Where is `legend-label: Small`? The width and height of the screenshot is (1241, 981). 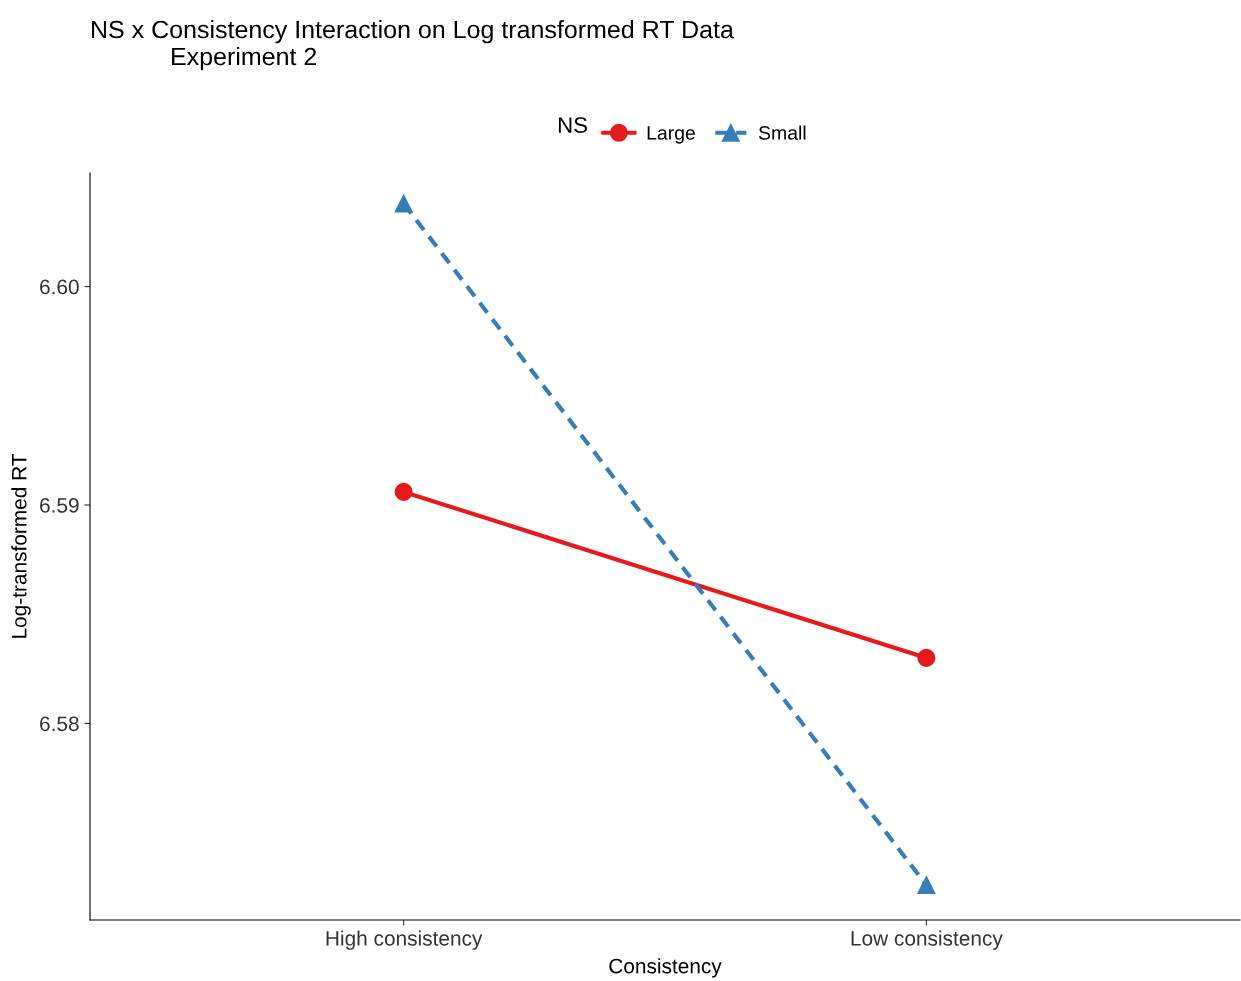 legend-label: Small is located at coordinates (782, 132).